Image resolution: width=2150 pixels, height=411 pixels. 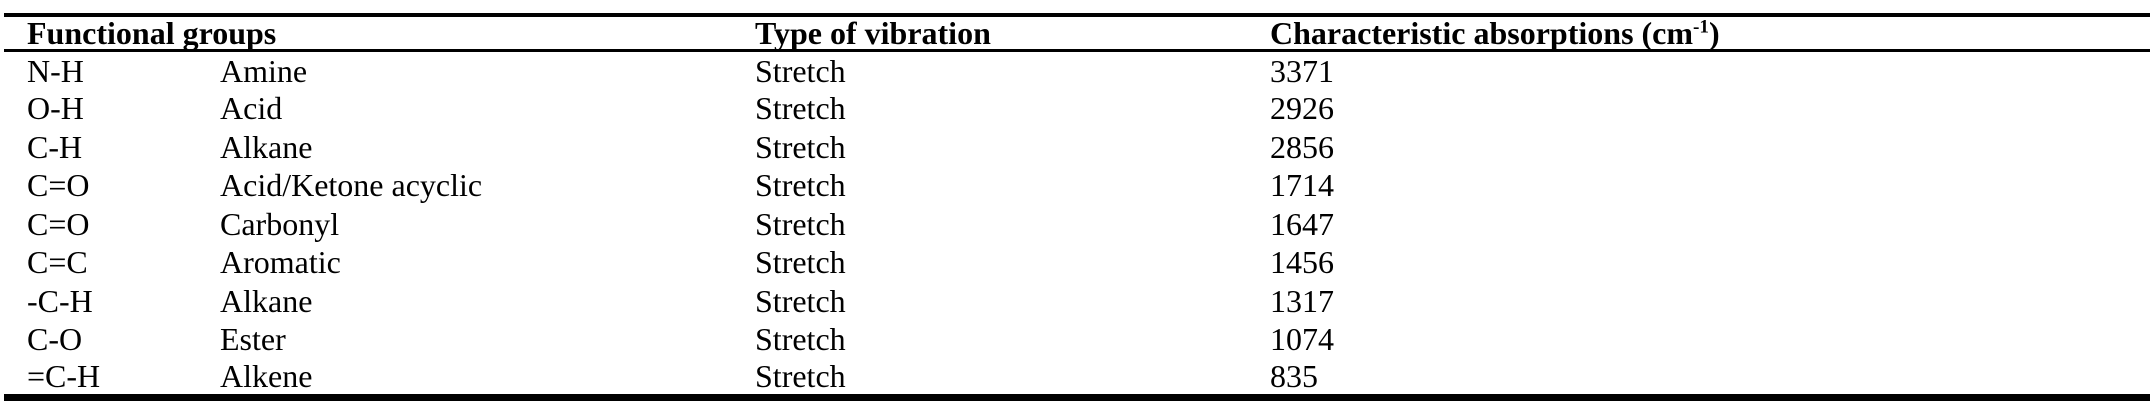 I want to click on table-row: -C-H Alkane Stretch 1317, so click(x=1077, y=301).